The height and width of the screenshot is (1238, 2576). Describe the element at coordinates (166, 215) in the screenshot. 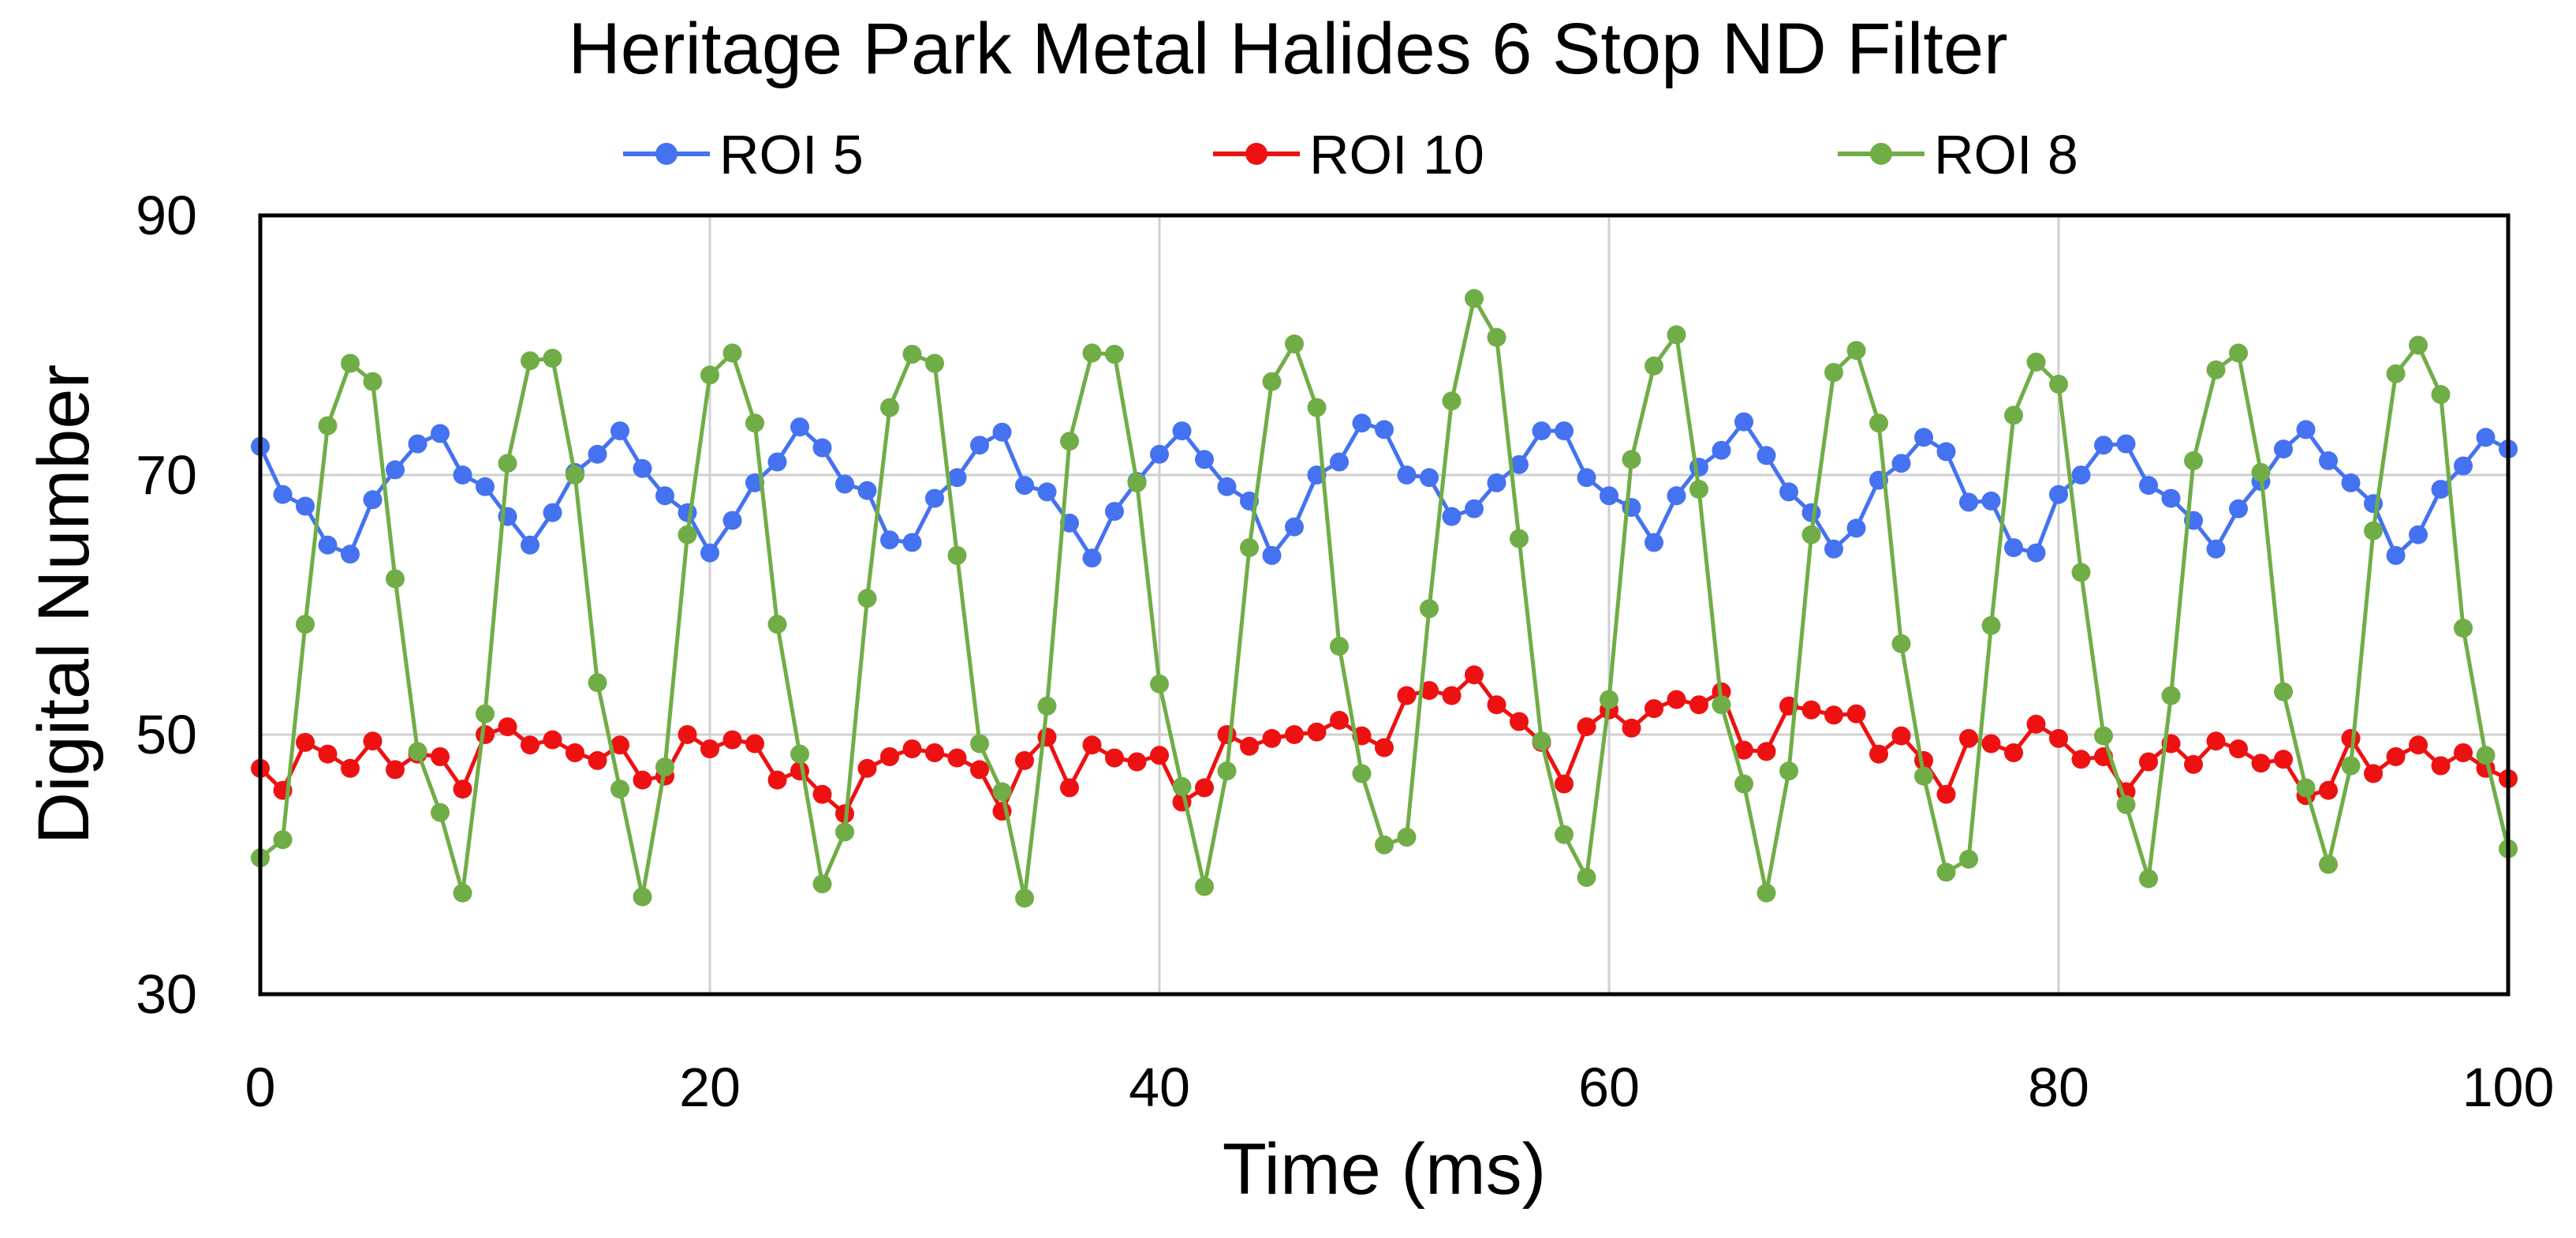

I see `y-tick-label: 90` at that location.